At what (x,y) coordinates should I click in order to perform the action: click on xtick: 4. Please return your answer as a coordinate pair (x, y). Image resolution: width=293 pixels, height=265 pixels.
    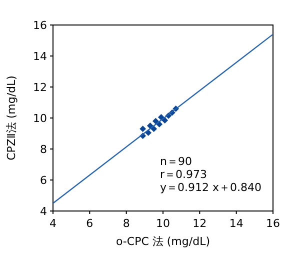
    Looking at the image, I should click on (53, 223).